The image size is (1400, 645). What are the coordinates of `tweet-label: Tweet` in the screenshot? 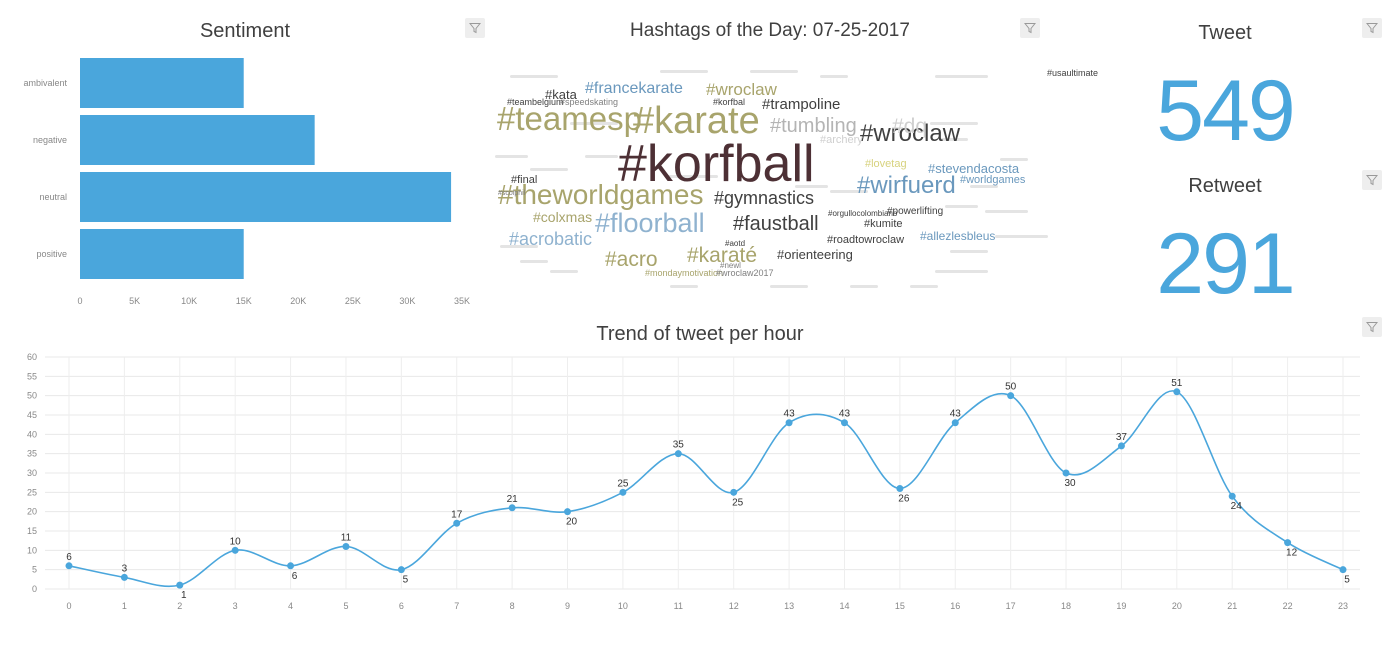 It's located at (1225, 33).